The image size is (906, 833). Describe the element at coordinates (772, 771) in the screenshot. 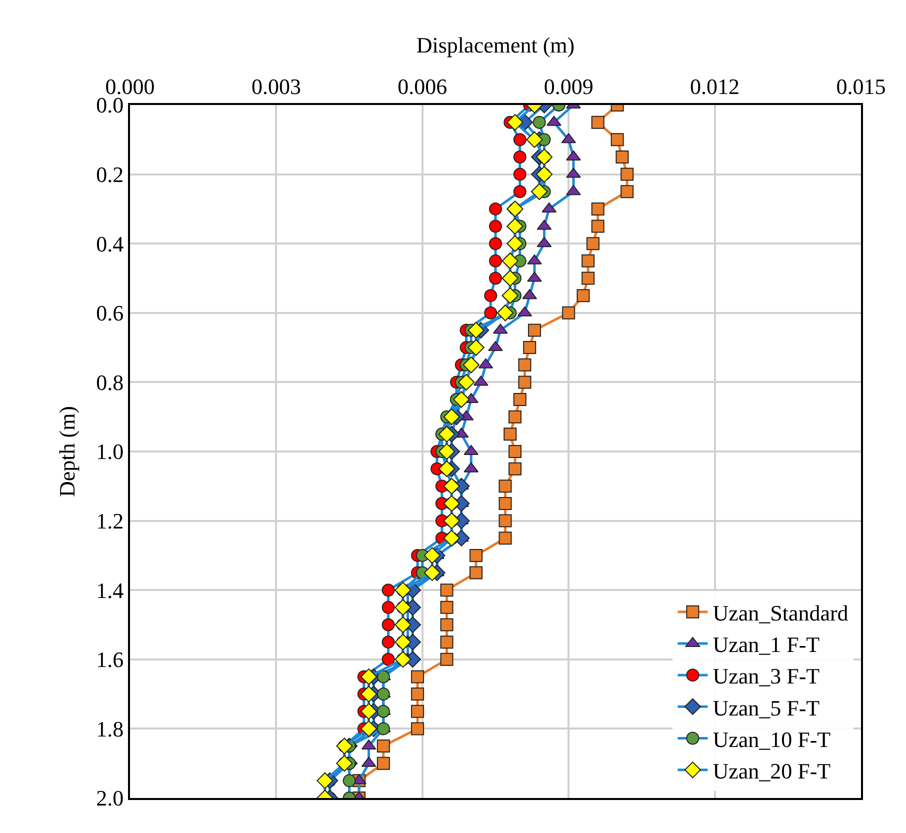

I see `legend-label: Uzan_20 F-T` at that location.